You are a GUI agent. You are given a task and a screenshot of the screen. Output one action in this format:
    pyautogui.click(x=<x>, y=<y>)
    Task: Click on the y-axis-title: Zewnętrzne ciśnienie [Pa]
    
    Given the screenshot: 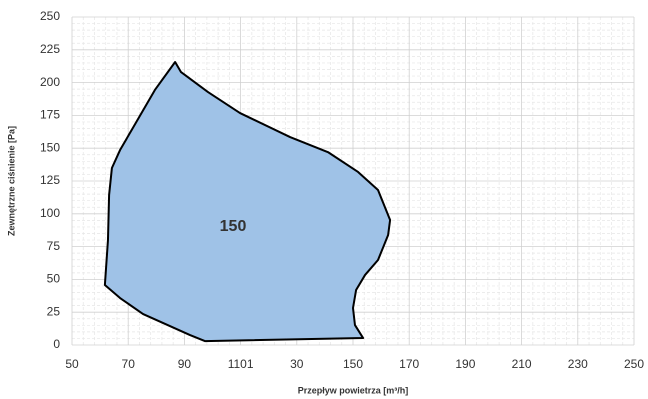 What is the action you would take?
    pyautogui.click(x=11, y=181)
    